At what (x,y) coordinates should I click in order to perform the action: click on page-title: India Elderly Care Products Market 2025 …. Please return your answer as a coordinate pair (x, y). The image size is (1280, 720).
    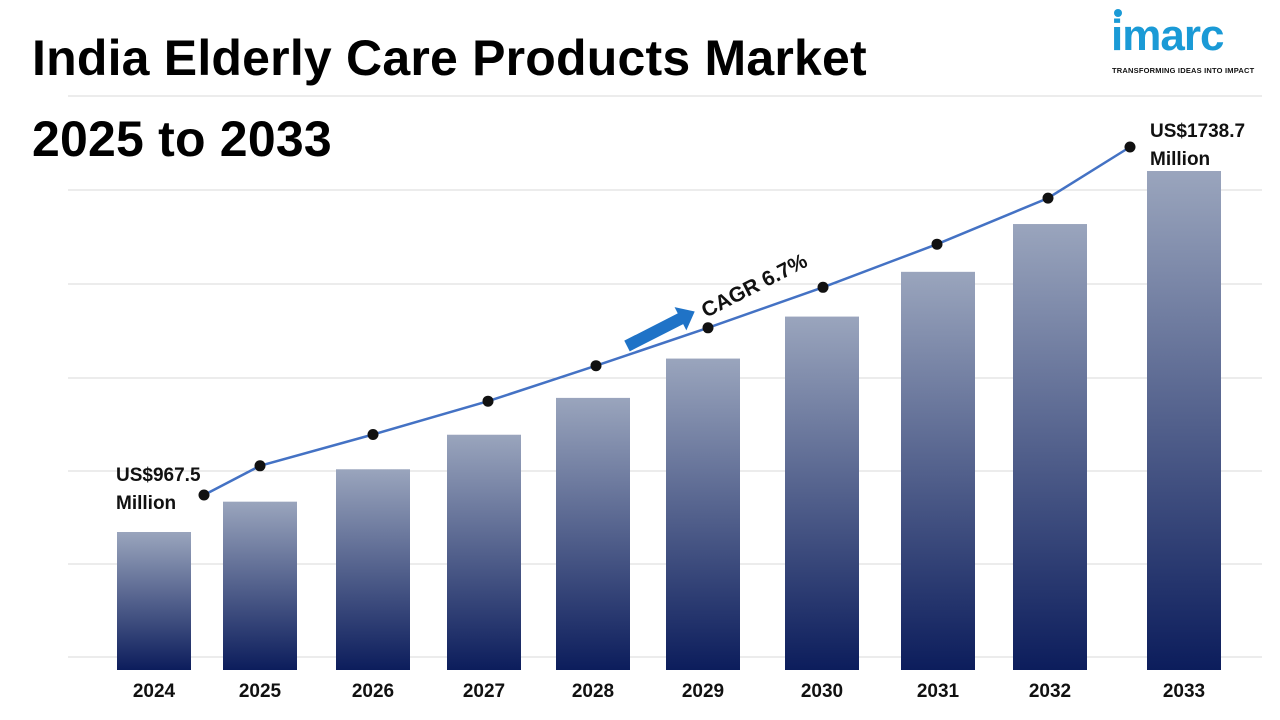
    Looking at the image, I should click on (449, 99).